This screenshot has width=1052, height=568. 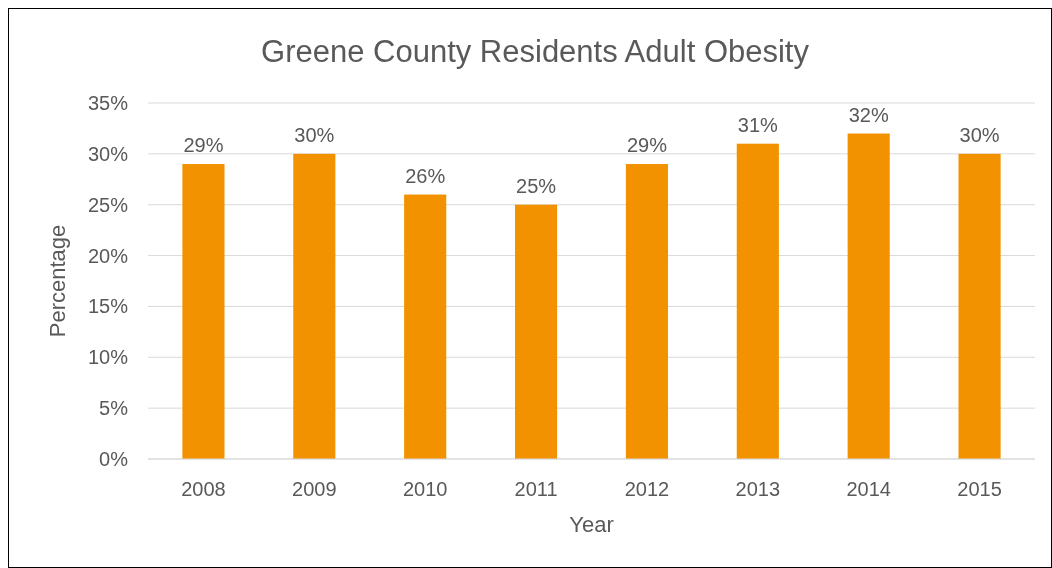 I want to click on y-tick-label: 5%, so click(x=114, y=408).